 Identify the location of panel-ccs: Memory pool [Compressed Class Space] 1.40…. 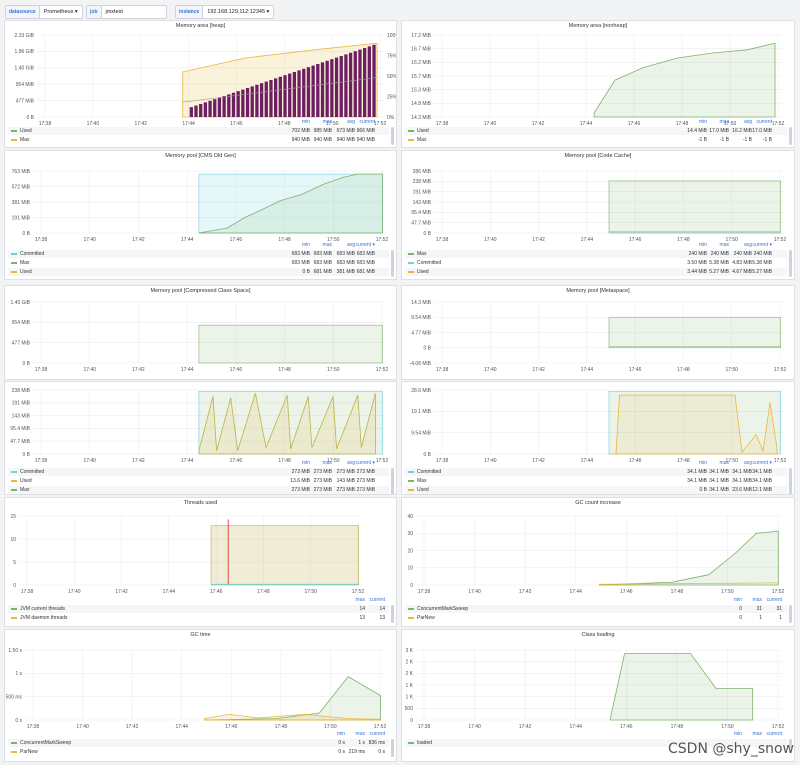
(200, 332).